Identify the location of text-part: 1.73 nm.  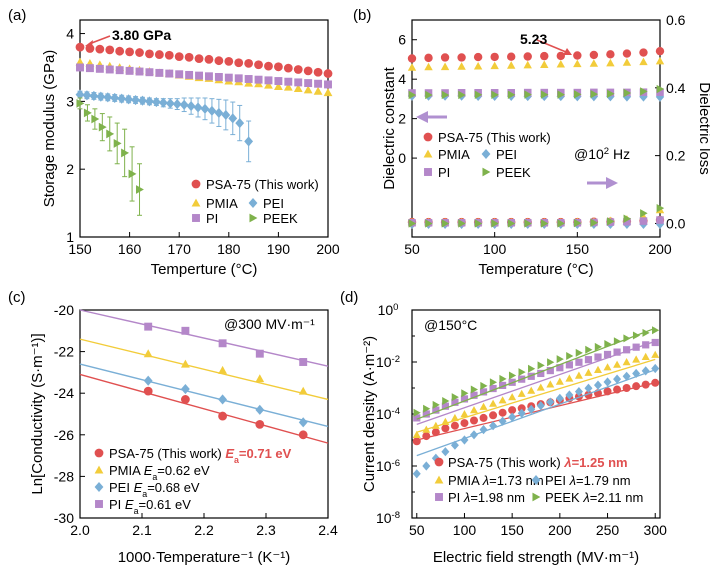
(520, 480).